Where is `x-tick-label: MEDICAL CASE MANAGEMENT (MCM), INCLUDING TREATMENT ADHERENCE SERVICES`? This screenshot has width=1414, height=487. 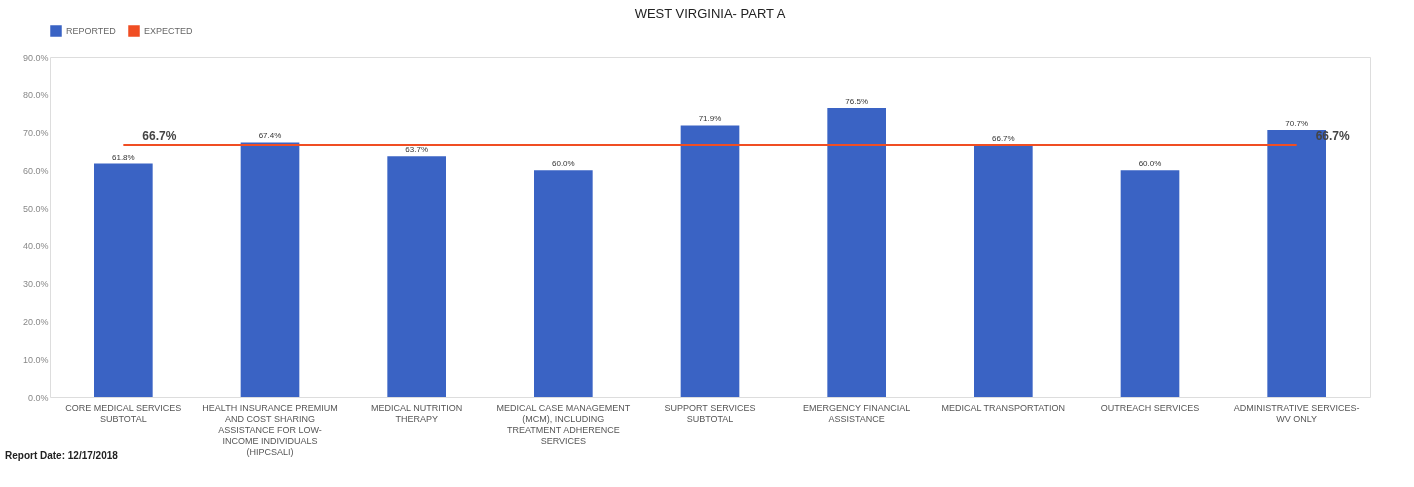 x-tick-label: MEDICAL CASE MANAGEMENT (MCM), INCLUDING TREATMENT ADHERENCE SERVICES is located at coordinates (563, 424).